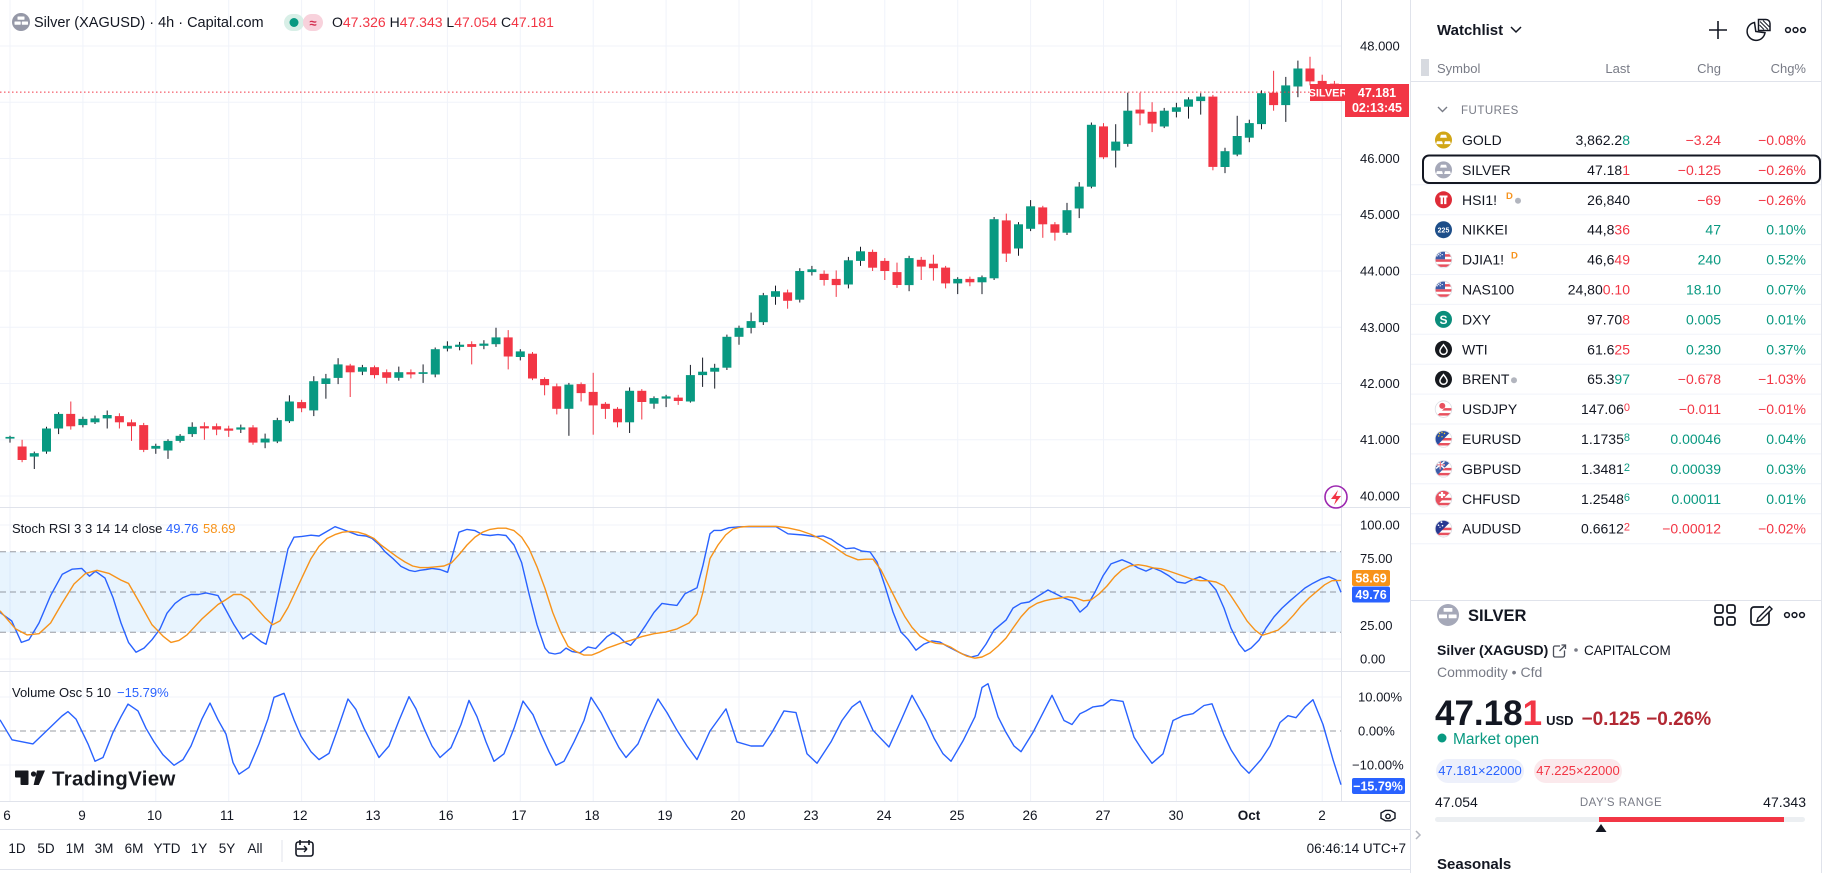 Image resolution: width=1824 pixels, height=873 pixels. What do you see at coordinates (1483, 260) in the screenshot?
I see `svg-text: DJIA1!` at bounding box center [1483, 260].